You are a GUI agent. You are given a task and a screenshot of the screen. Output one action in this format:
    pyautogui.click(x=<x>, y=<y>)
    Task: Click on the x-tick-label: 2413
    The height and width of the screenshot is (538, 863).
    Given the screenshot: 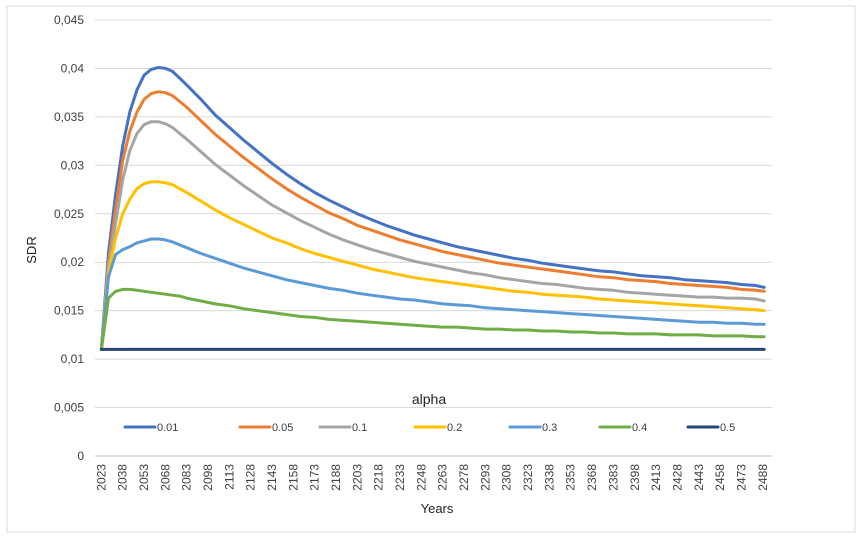 What is the action you would take?
    pyautogui.click(x=656, y=477)
    